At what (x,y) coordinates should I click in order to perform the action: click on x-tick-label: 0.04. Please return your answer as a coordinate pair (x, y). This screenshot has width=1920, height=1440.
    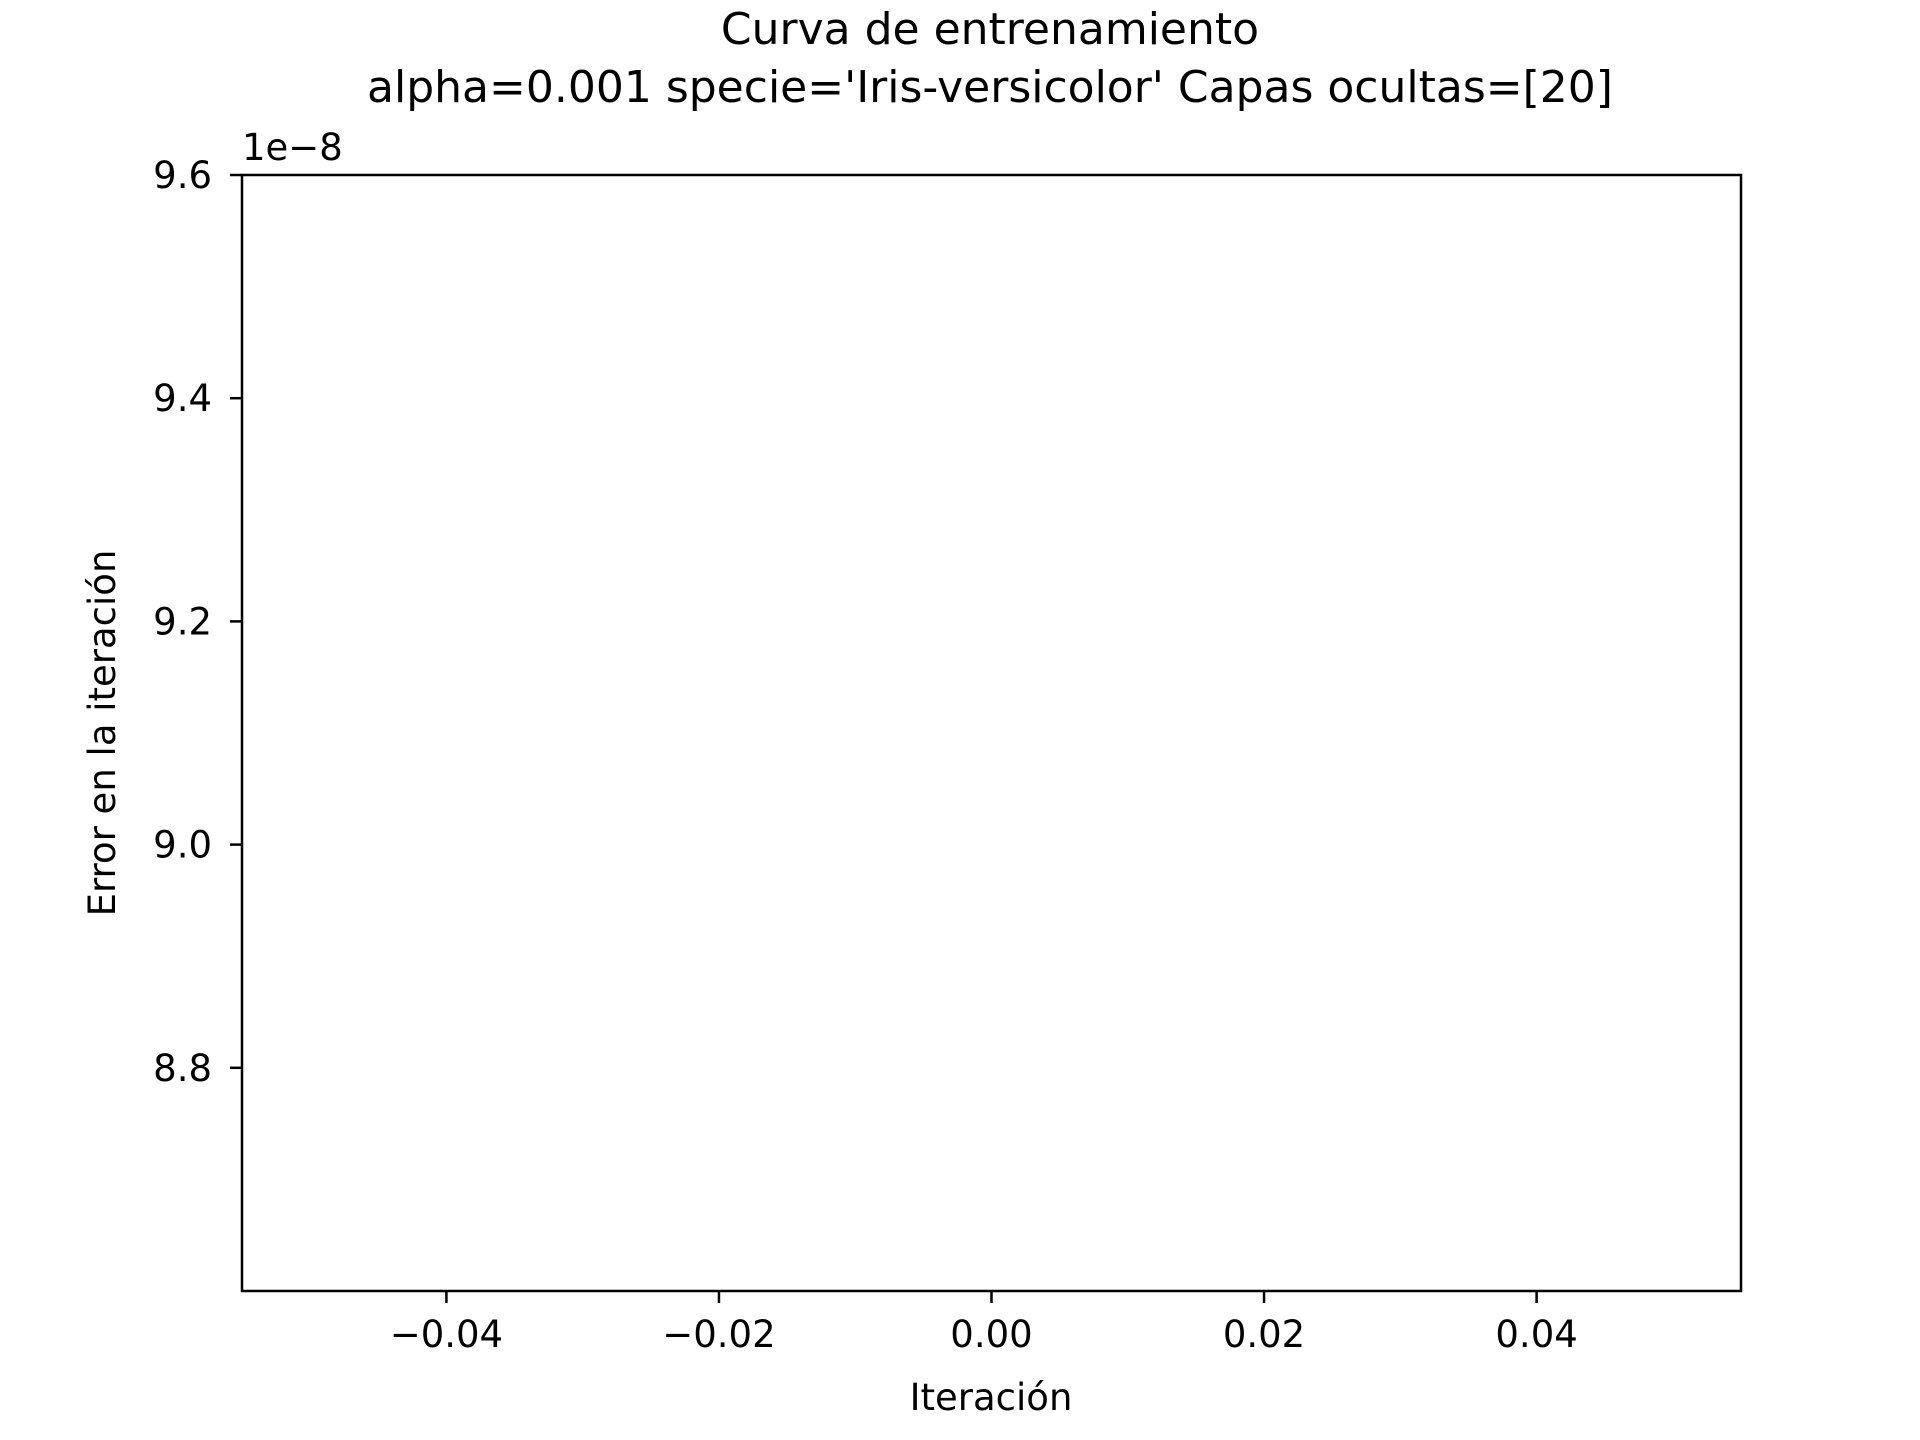
    Looking at the image, I should click on (1536, 1334).